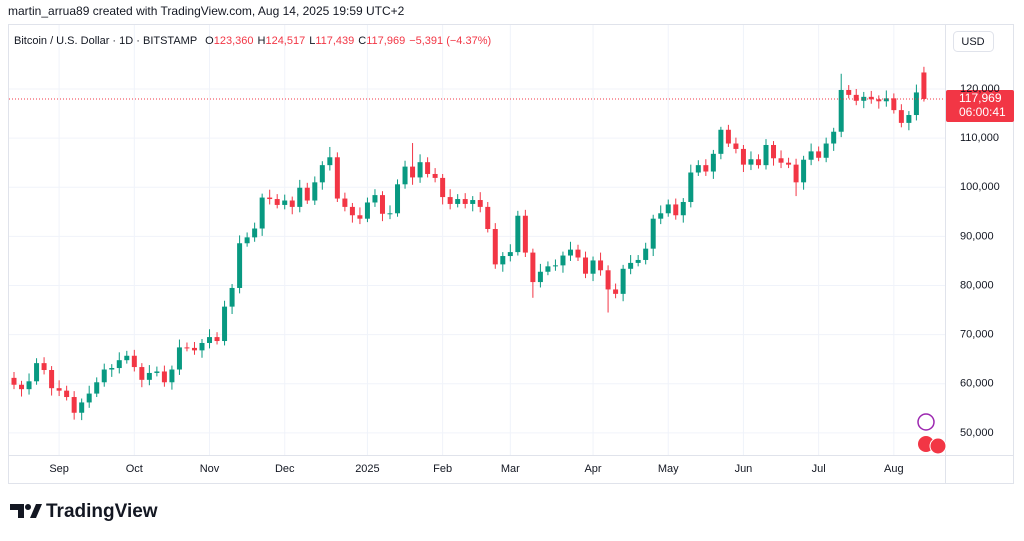  Describe the element at coordinates (932, 434) in the screenshot. I see `event-icons` at that location.